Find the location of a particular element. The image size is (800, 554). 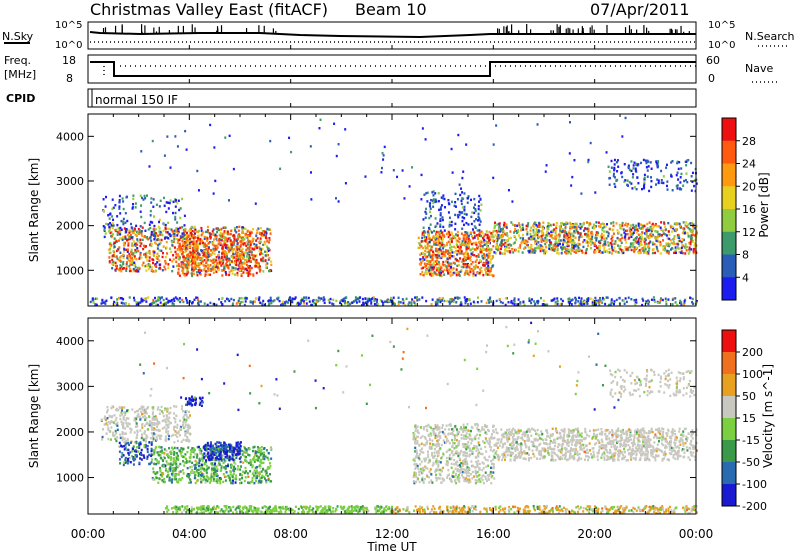

velocity-colorbar-tick-1: 100 is located at coordinates (752, 374).